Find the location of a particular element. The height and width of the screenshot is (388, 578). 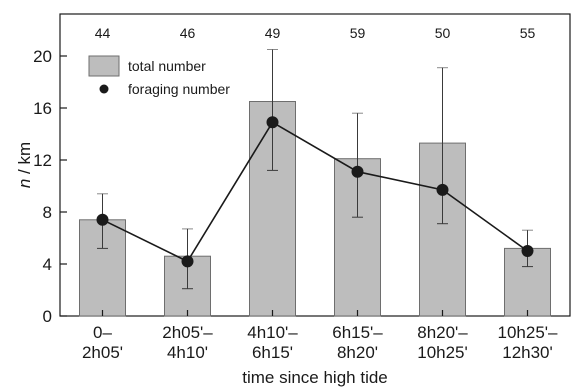

x-tick-label-2-1: 6h15' is located at coordinates (272, 352).